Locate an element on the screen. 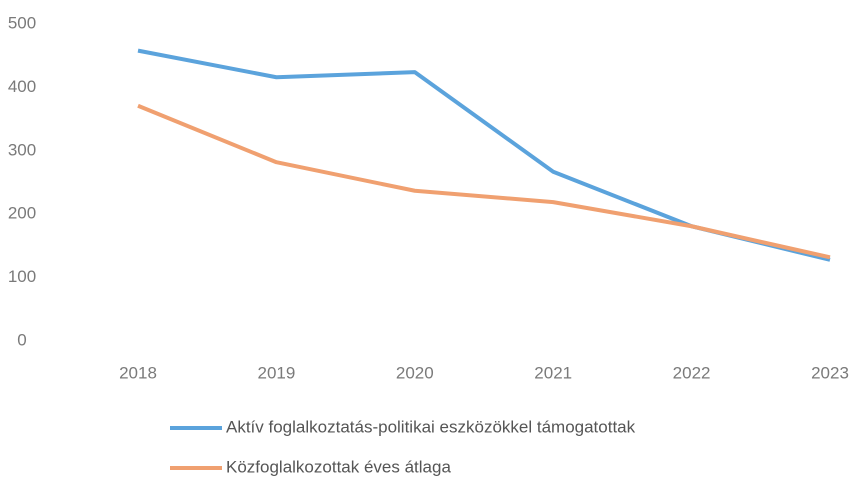 The width and height of the screenshot is (857, 479). y-tick-label: 500 is located at coordinates (22, 22).